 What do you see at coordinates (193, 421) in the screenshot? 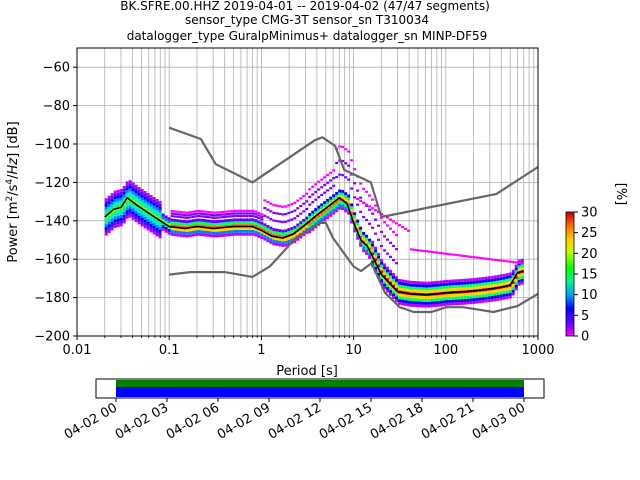
I see `timeline-tick-label: 04-02 06` at bounding box center [193, 421].